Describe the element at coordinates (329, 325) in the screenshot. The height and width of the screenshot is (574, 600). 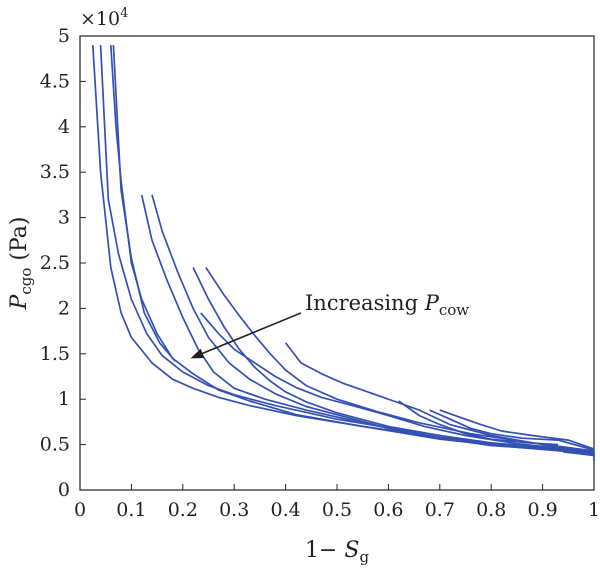
I see `annotation: Increasing Pcow` at that location.